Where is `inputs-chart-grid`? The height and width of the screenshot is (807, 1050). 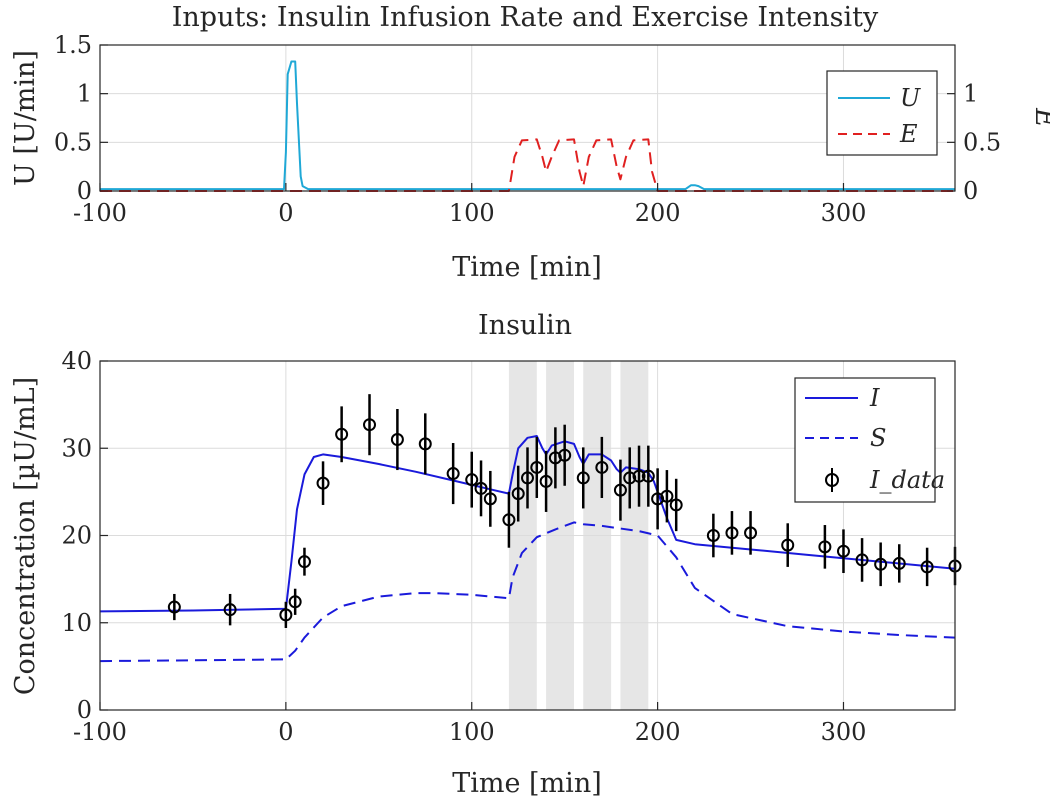
inputs-chart-grid is located at coordinates (527, 118).